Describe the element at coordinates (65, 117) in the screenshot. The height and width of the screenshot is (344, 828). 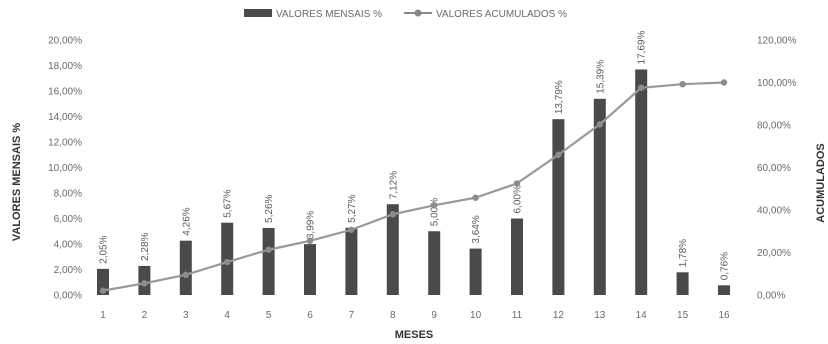
I see `left-tick-label: 14,00%` at that location.